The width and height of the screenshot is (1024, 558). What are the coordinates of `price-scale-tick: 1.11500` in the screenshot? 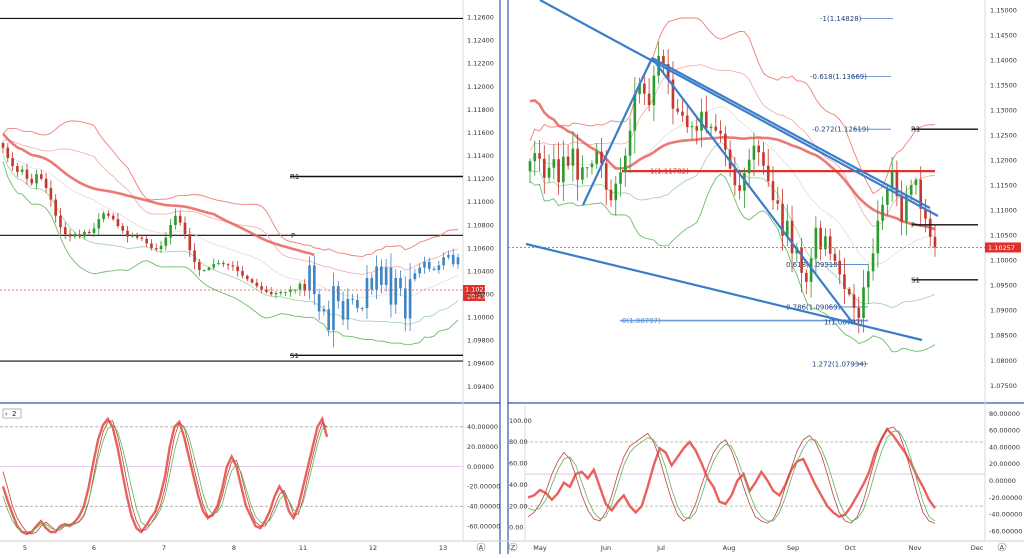 It's located at (1003, 186).